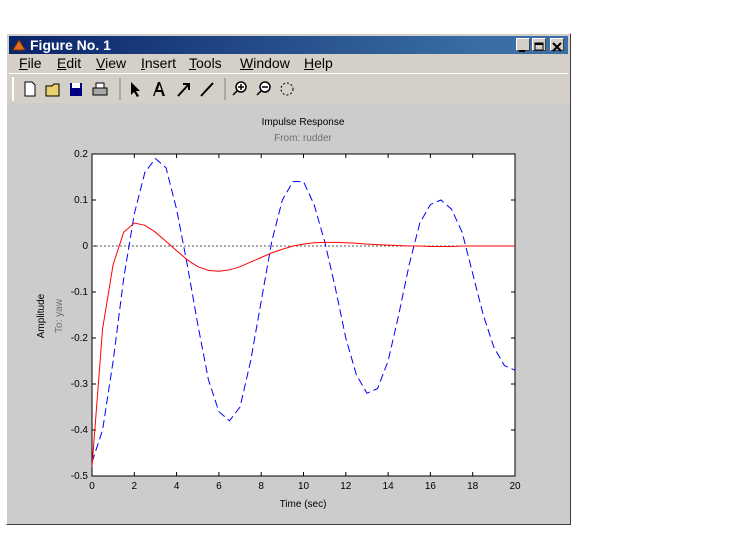 The height and width of the screenshot is (538, 750). I want to click on y-axis-label-2: To: yaw, so click(59, 315).